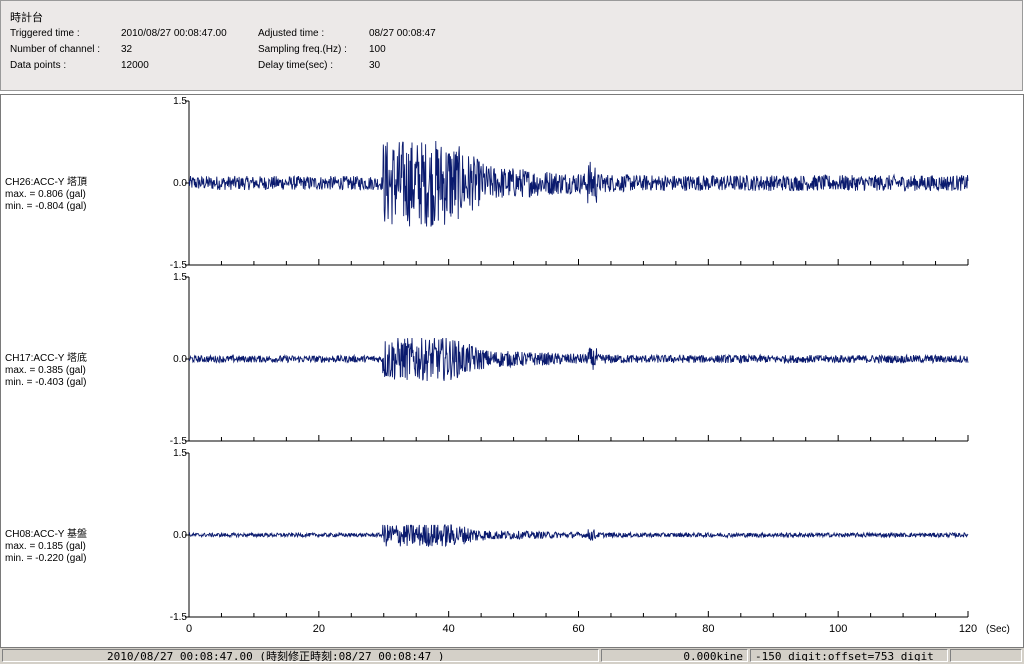 This screenshot has width=1024, height=664. What do you see at coordinates (998, 629) in the screenshot?
I see `x-unit-label: (Sec)` at bounding box center [998, 629].